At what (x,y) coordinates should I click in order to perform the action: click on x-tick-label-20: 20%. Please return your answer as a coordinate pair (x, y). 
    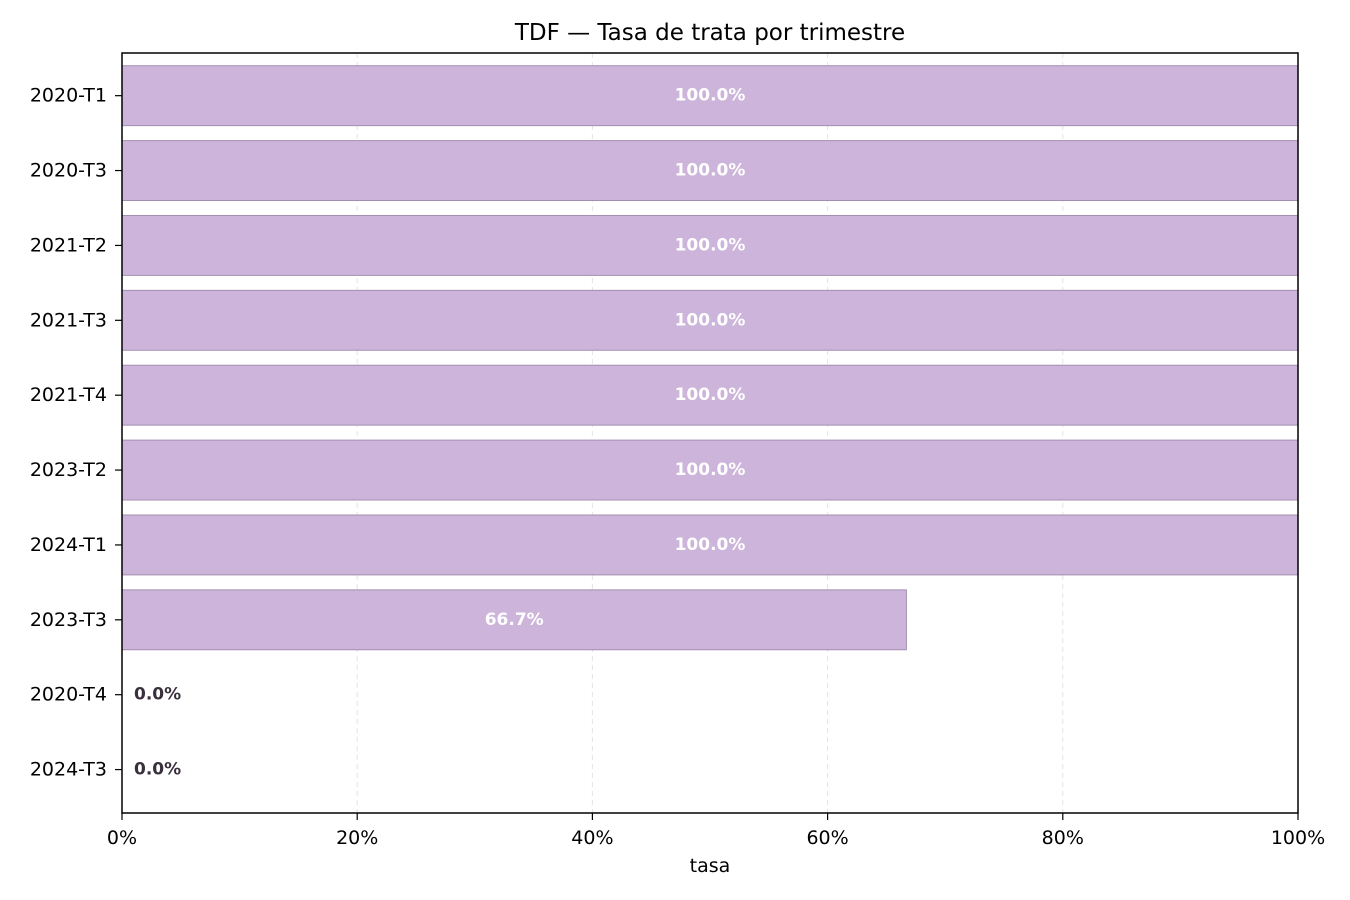
    Looking at the image, I should click on (357, 838).